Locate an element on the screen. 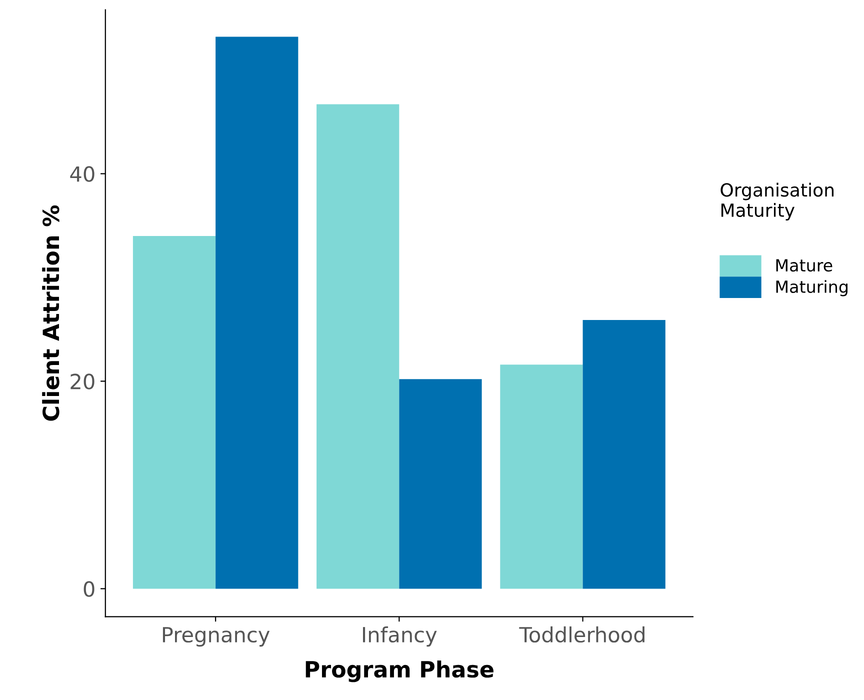 The width and height of the screenshot is (864, 700). y-tick-label: 0 is located at coordinates (89, 589).